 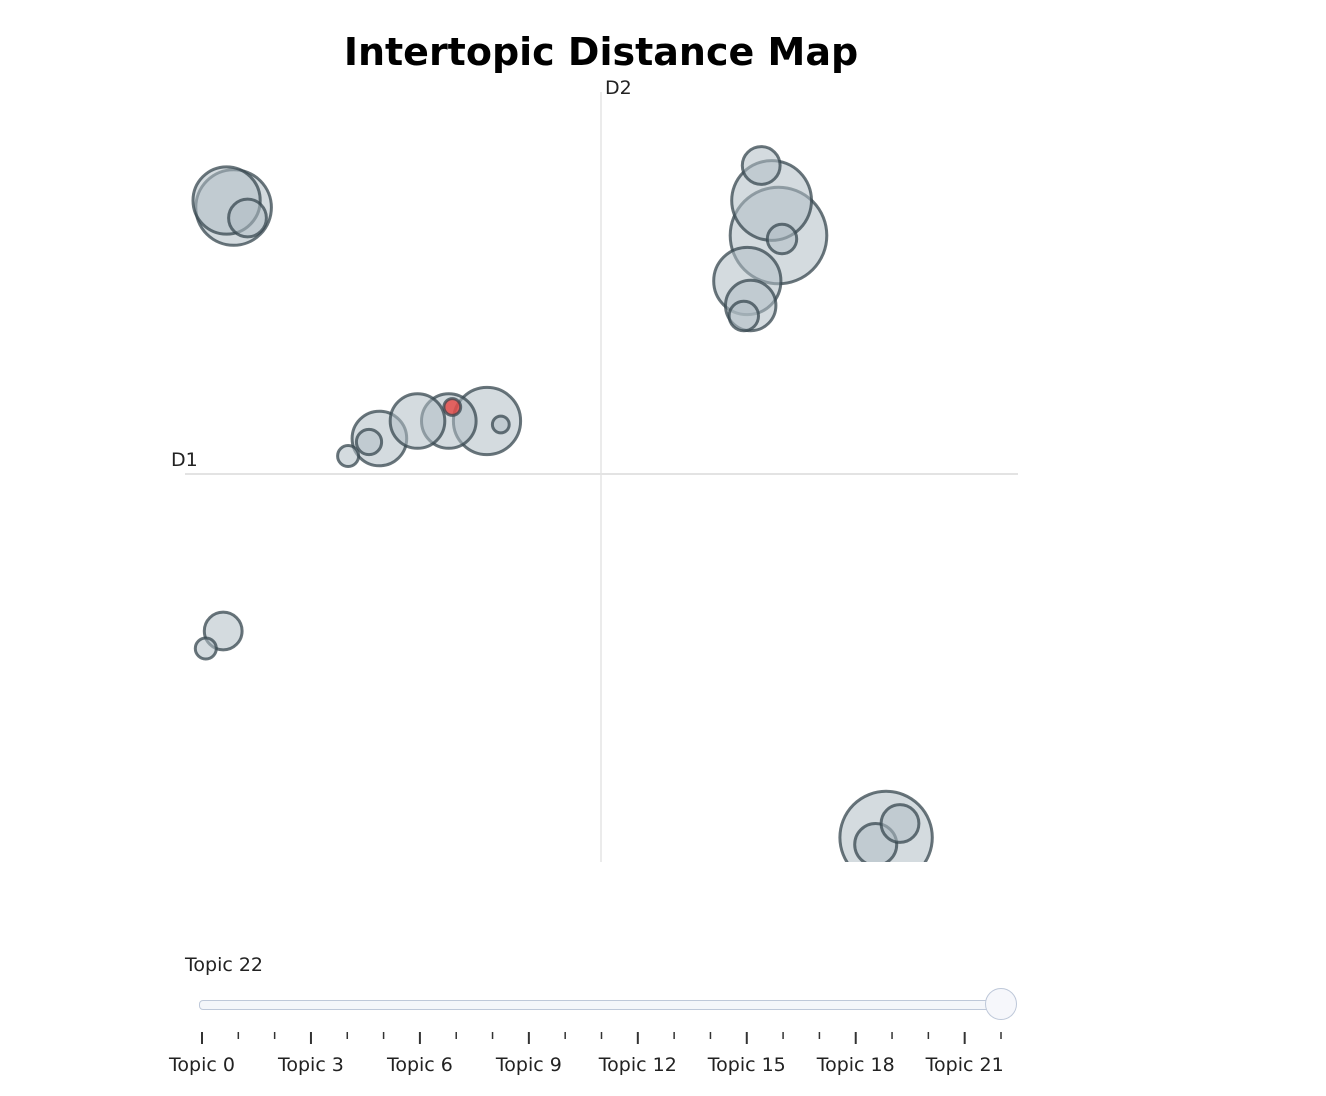 What do you see at coordinates (201, 1065) in the screenshot?
I see `slider-tick-label-0: Topic 0` at bounding box center [201, 1065].